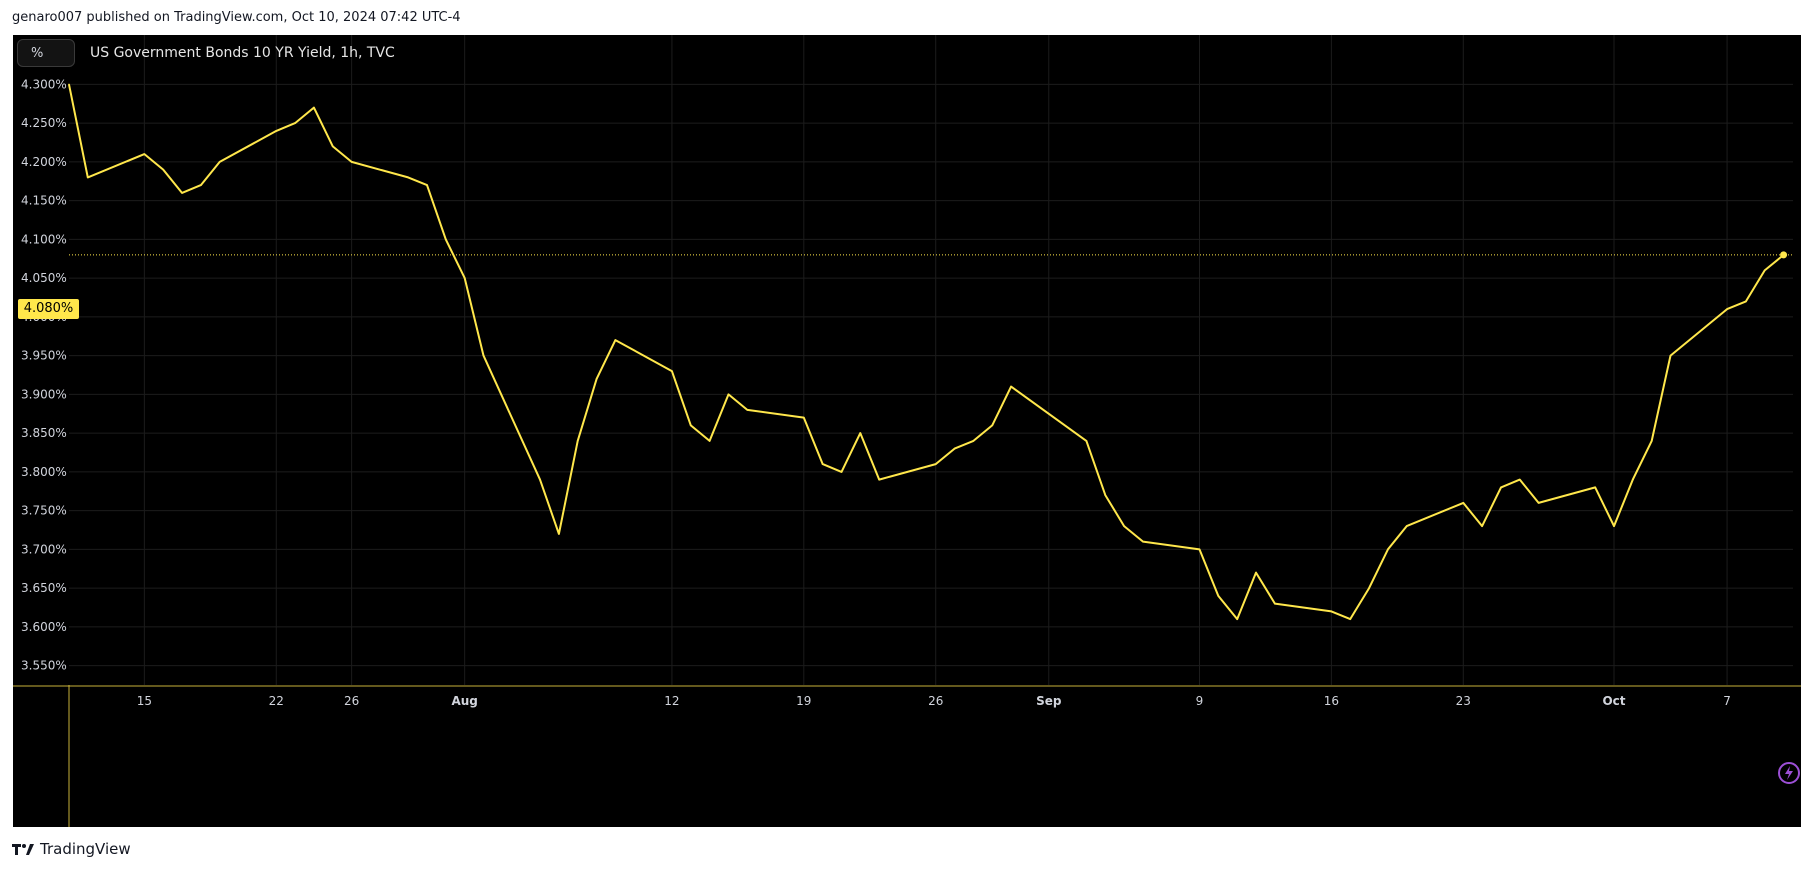 The height and width of the screenshot is (871, 1814). Describe the element at coordinates (1789, 773) in the screenshot. I see `lightning-icon` at that location.